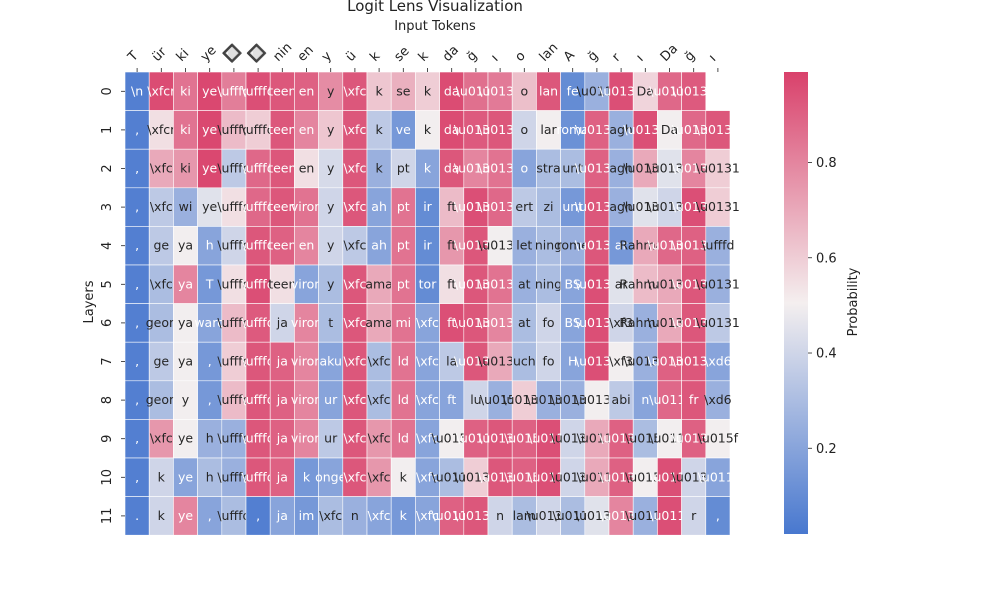  Describe the element at coordinates (573, 322) in the screenshot. I see `heatmap-cell-label: BS` at that location.